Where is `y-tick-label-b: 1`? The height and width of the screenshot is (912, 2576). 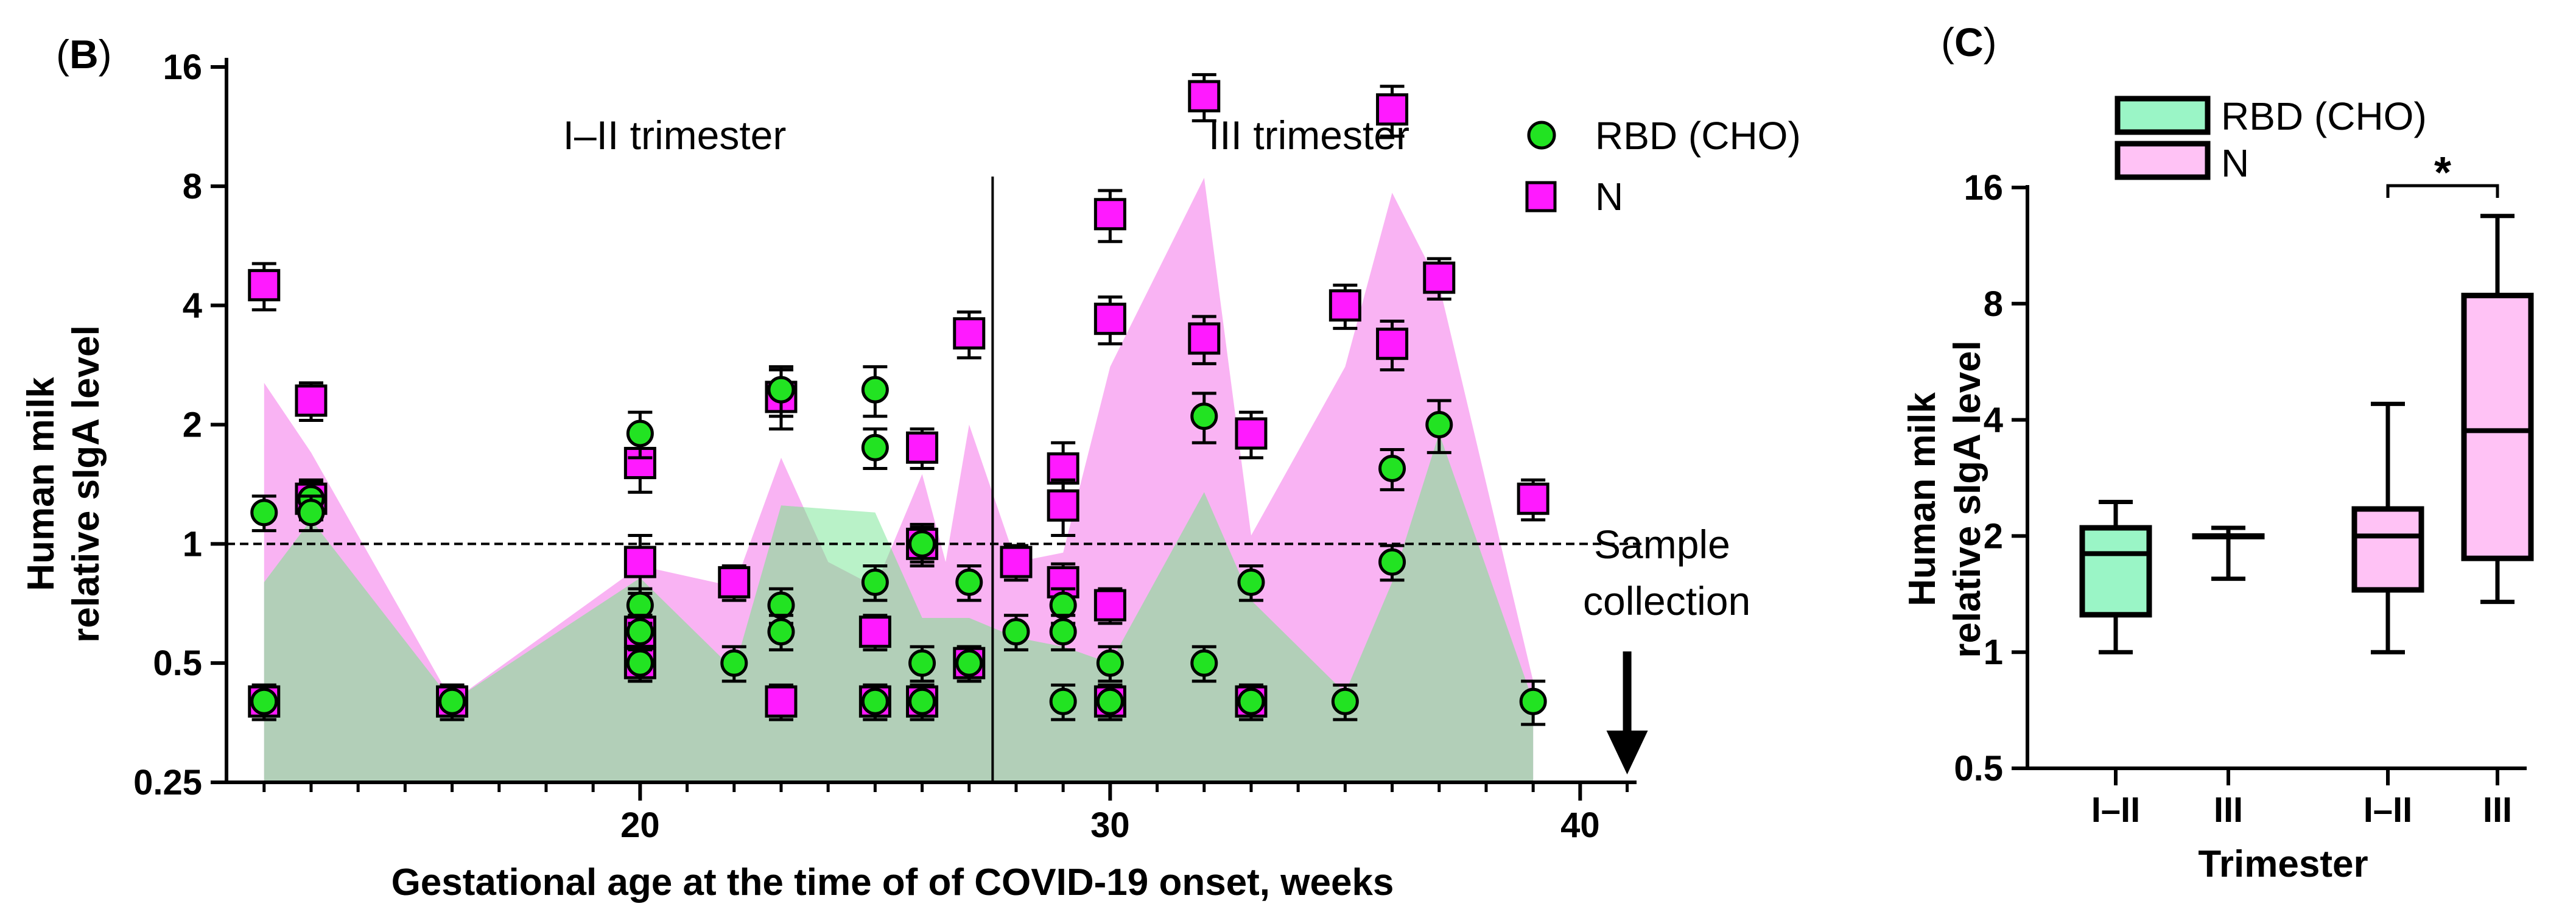
y-tick-label-b: 1 is located at coordinates (192, 544).